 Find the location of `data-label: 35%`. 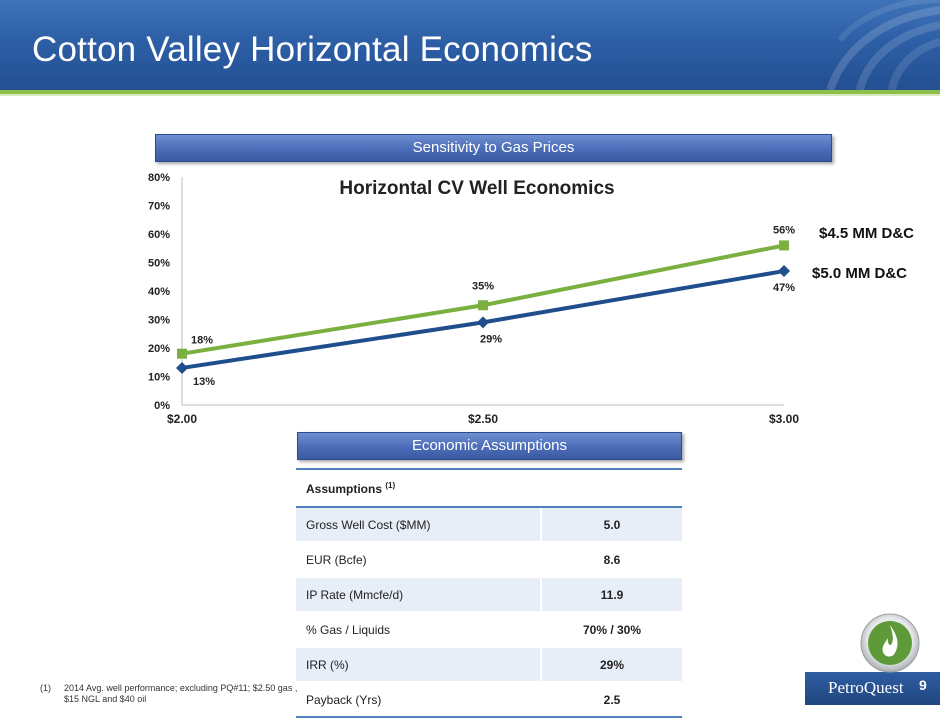

data-label: 35% is located at coordinates (483, 286).